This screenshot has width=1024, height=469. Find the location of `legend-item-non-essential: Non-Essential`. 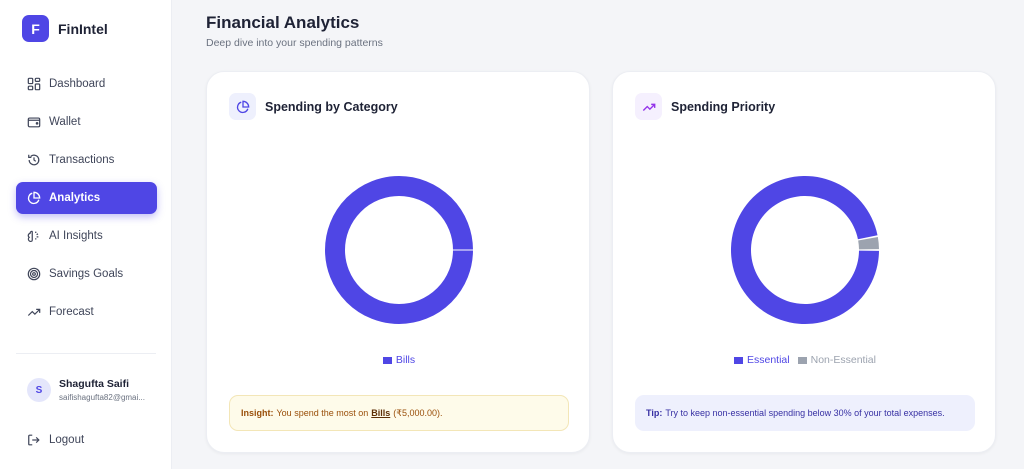

legend-item-non-essential: Non-Essential is located at coordinates (836, 360).